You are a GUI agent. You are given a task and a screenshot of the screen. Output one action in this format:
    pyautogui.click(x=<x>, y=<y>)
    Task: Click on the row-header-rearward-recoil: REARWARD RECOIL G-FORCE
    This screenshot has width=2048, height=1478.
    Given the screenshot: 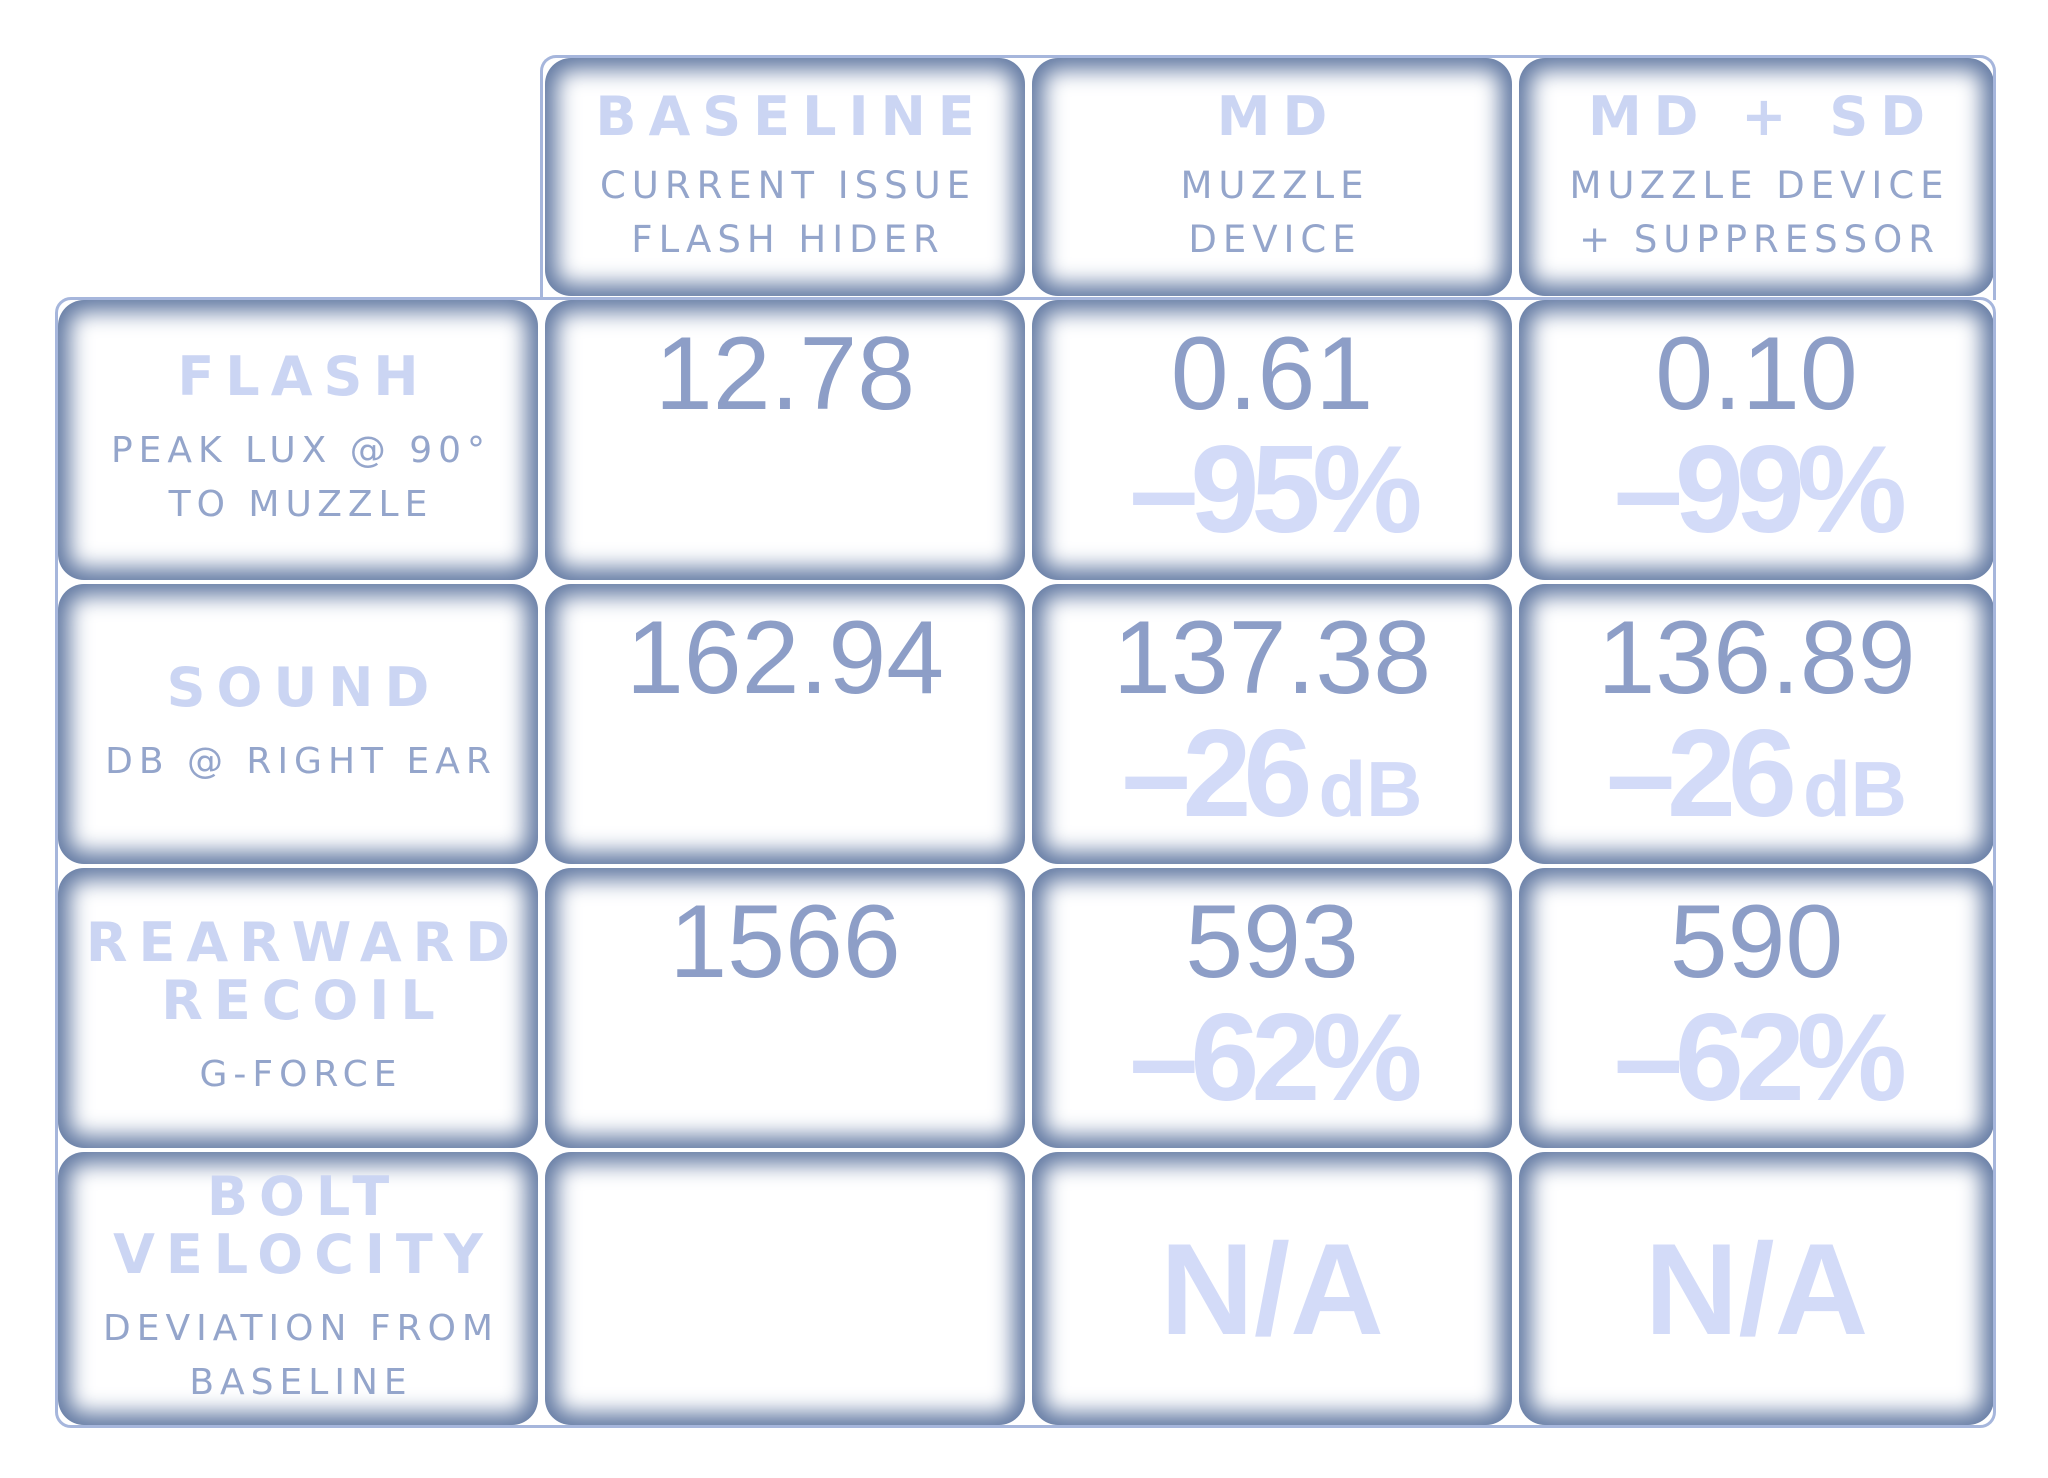 What is the action you would take?
    pyautogui.click(x=298, y=1008)
    